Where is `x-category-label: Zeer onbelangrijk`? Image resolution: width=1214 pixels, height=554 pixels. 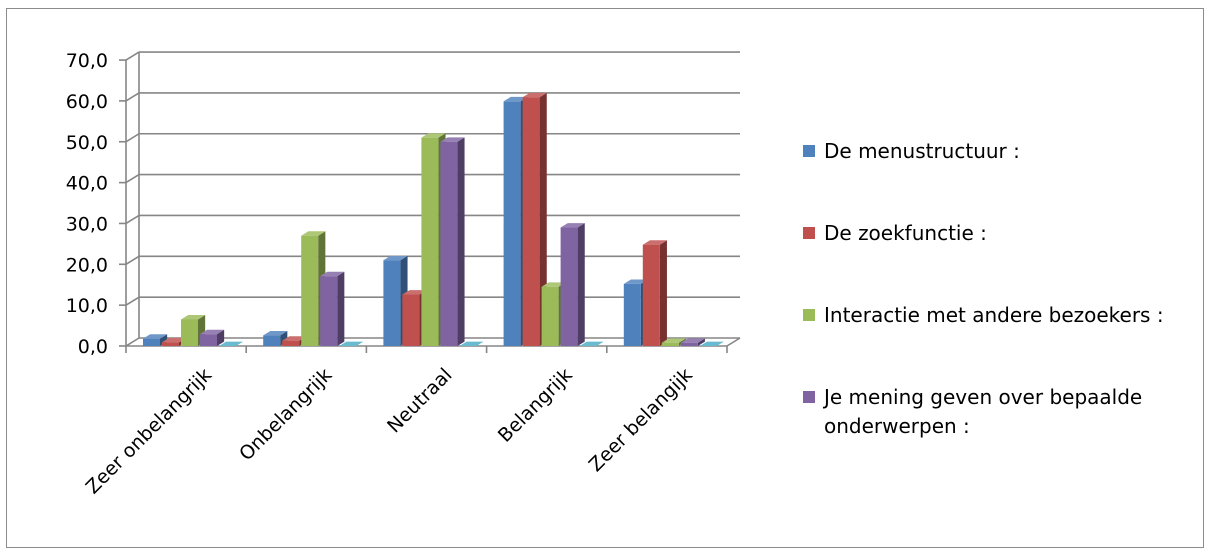 x-category-label: Zeer onbelangrijk is located at coordinates (149, 431).